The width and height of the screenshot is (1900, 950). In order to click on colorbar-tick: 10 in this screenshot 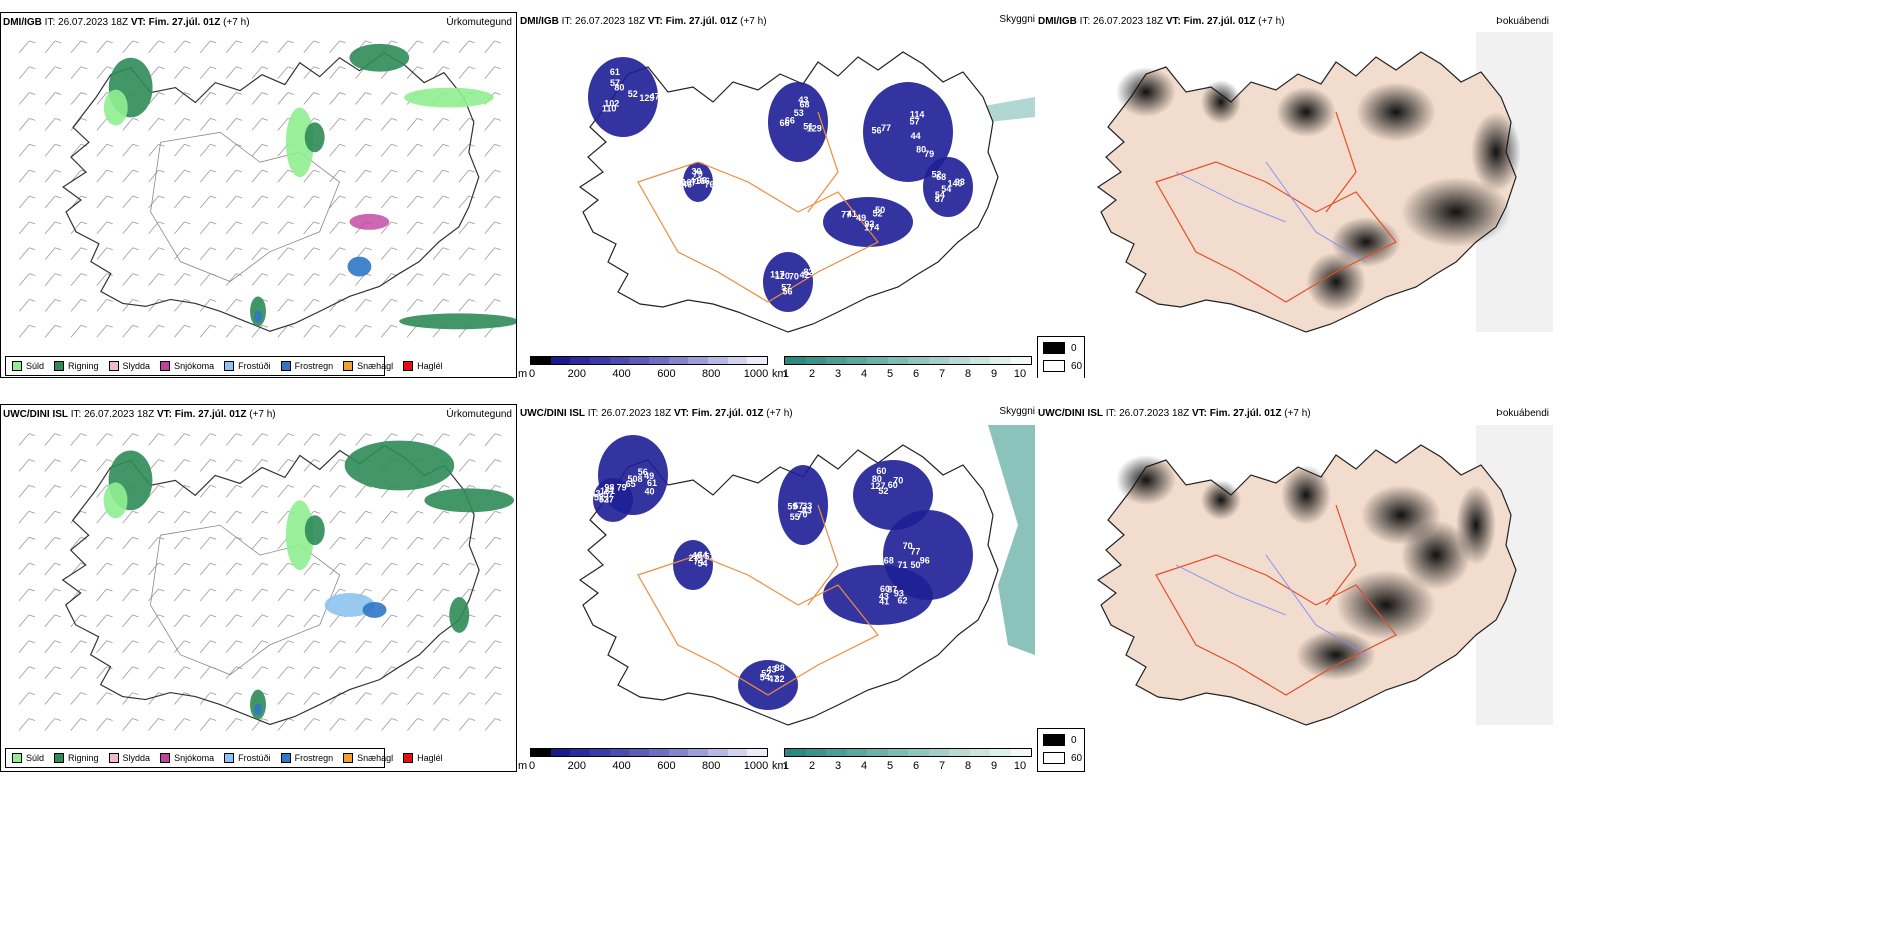, I will do `click(1020, 373)`.